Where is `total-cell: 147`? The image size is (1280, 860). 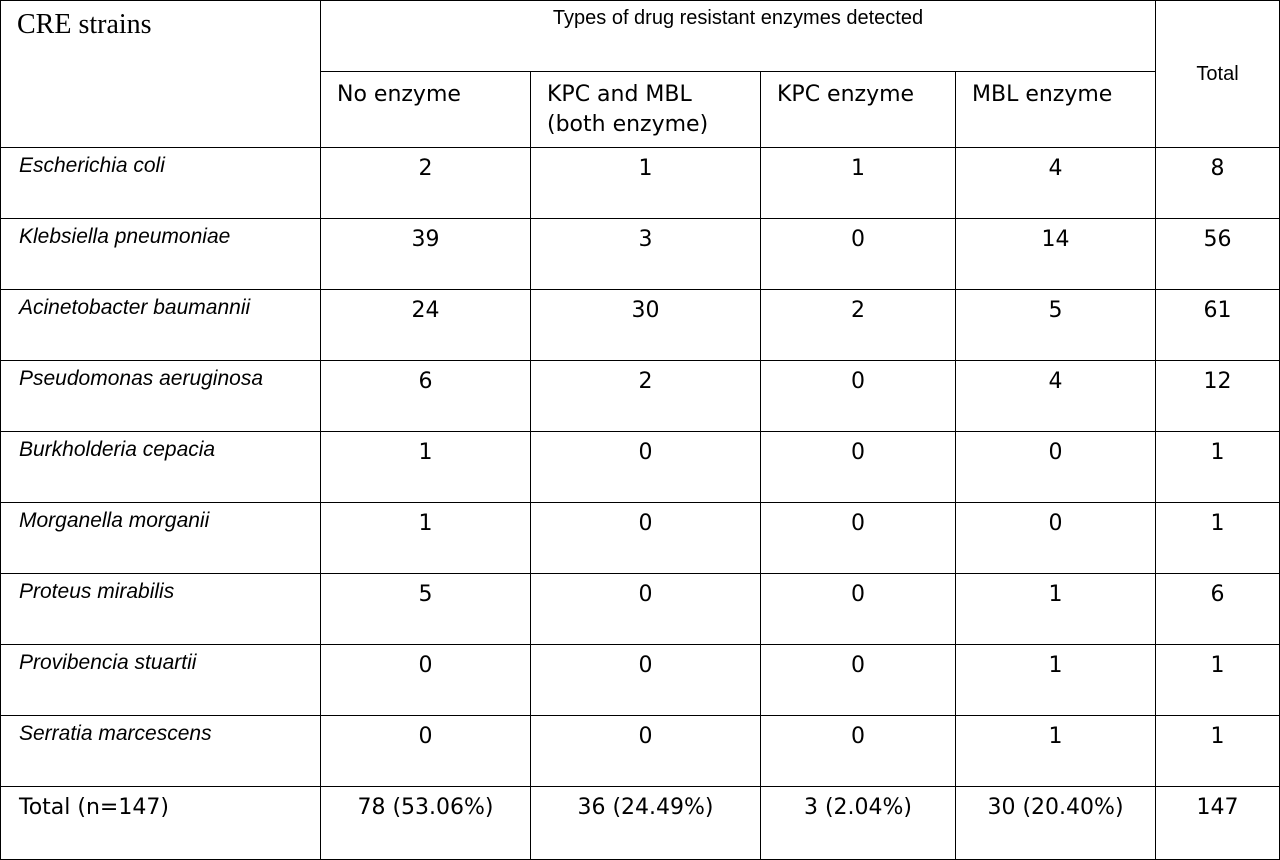 total-cell: 147 is located at coordinates (1217, 823).